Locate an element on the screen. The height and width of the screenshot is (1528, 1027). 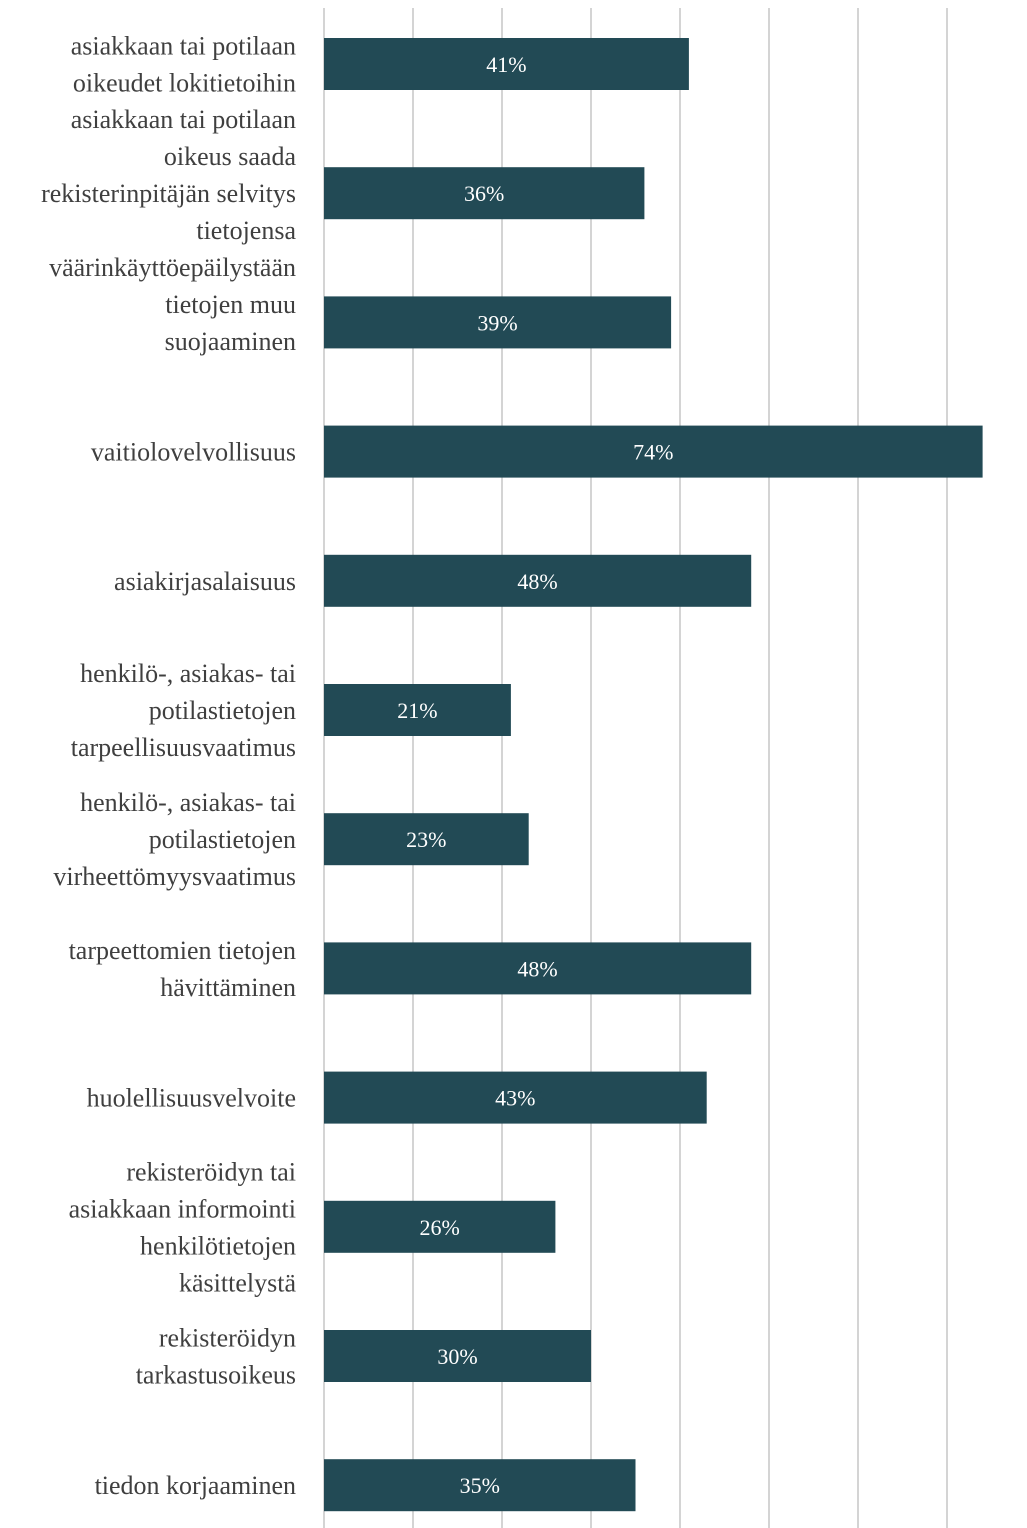
category-label: tiedon korjaaminen is located at coordinates (195, 1485).